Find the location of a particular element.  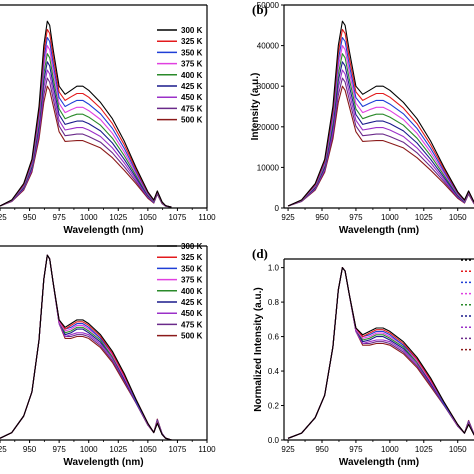

y-axis-label: Intensity (a.u.) is located at coordinates (255, 107).